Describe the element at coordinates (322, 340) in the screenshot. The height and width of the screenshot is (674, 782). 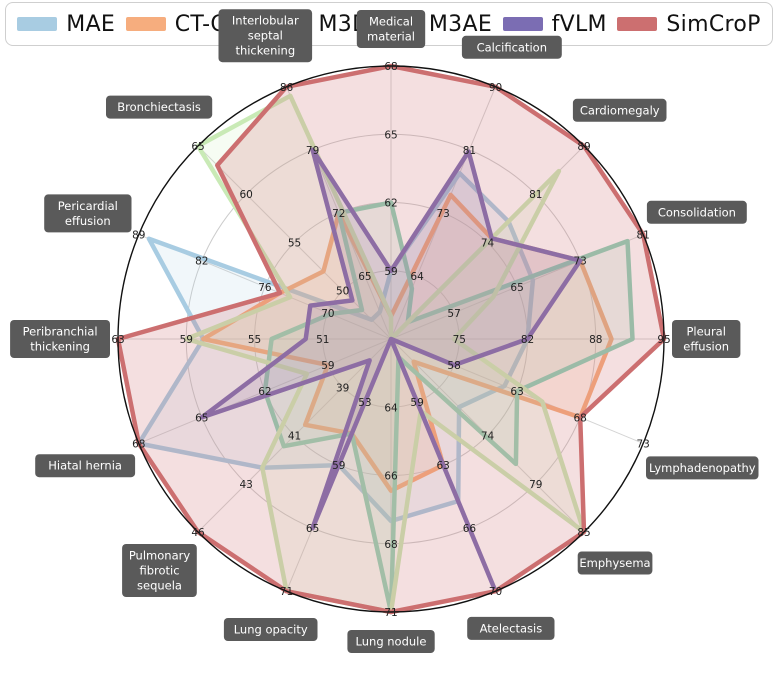
I see `axis-tick-label: 51` at that location.